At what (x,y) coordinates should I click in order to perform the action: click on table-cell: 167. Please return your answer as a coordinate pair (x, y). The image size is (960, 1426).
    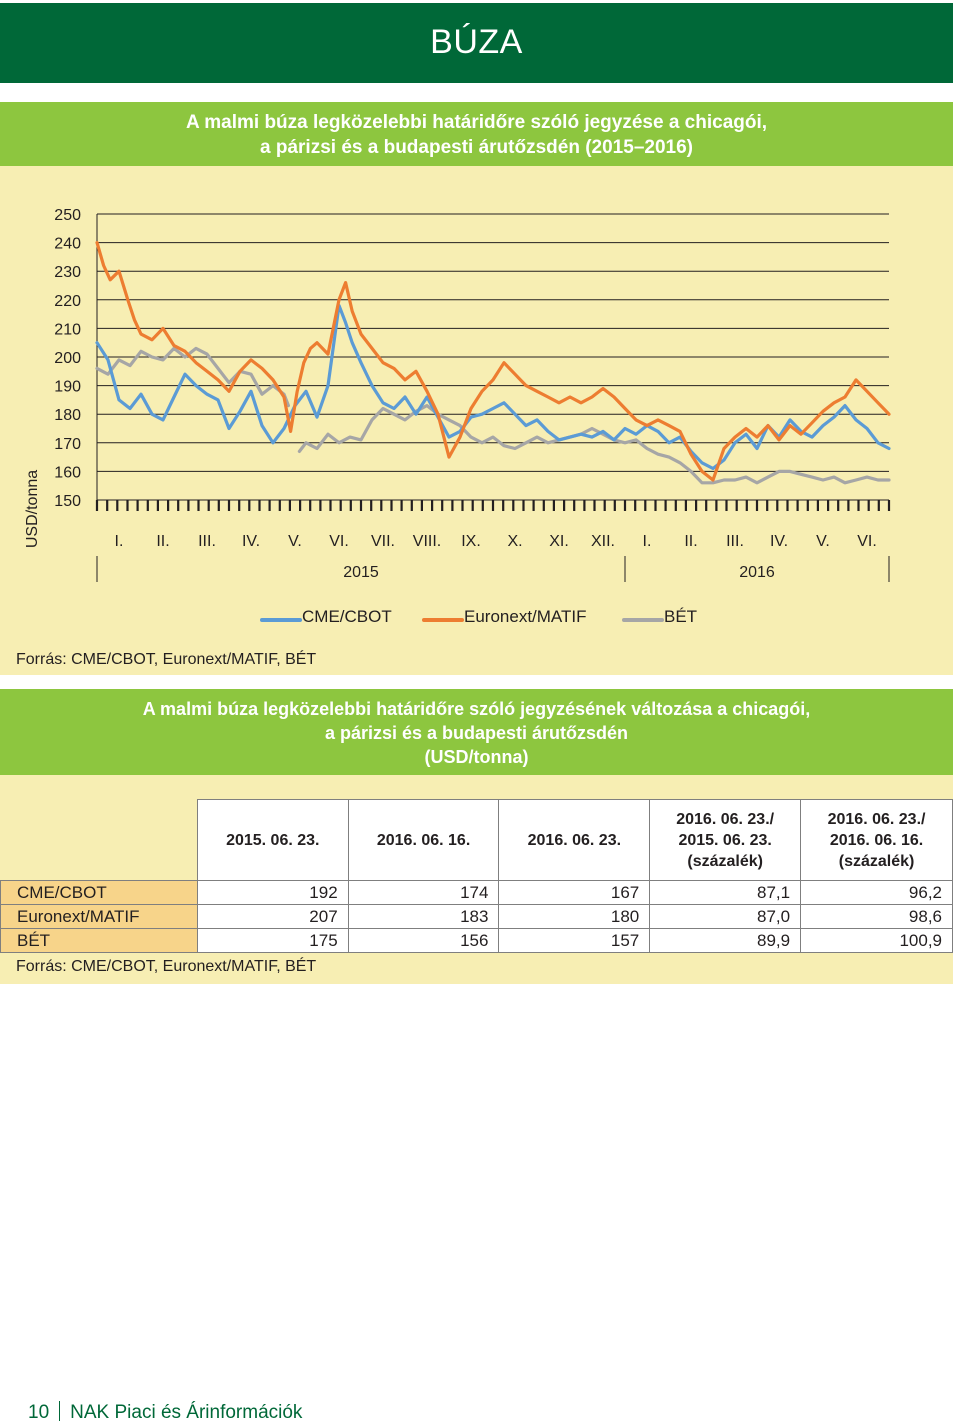
    Looking at the image, I should click on (574, 892).